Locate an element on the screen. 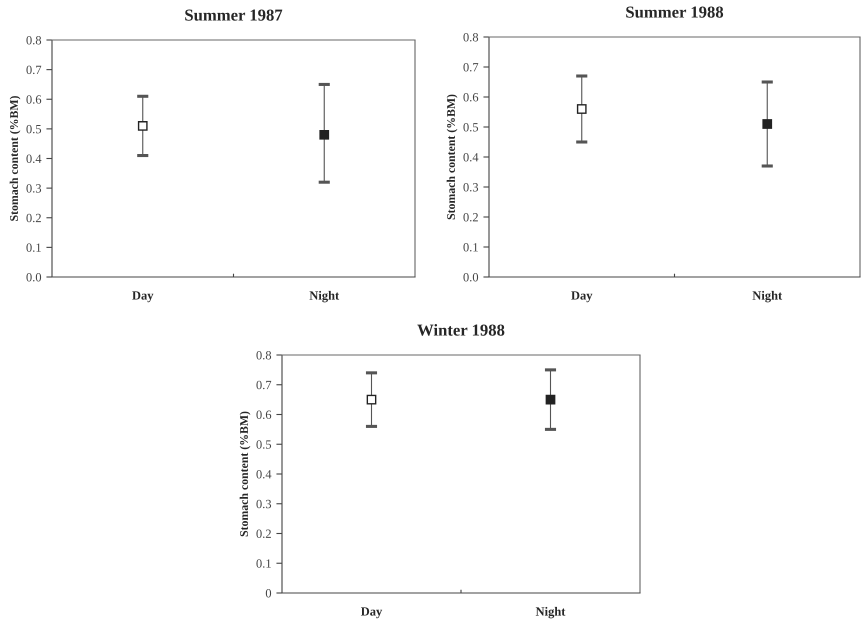 The image size is (863, 623). chart-title: Summer 1987 is located at coordinates (233, 15).